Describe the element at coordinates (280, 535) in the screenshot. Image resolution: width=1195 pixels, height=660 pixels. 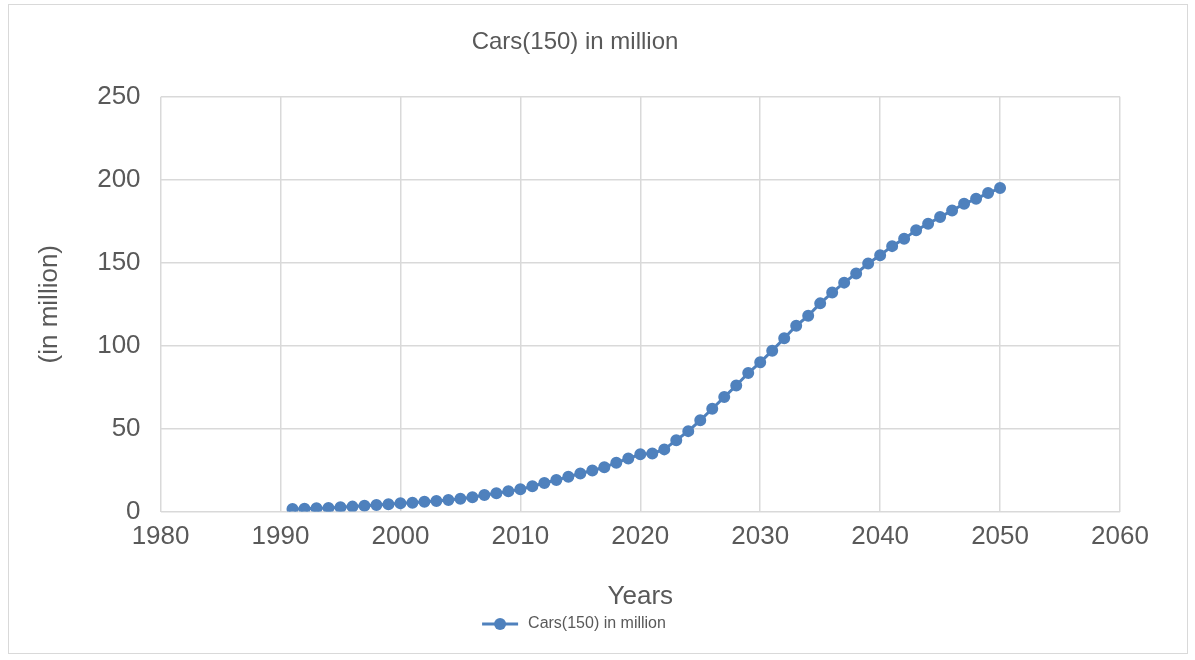
I see `x-tick-label: 1990` at that location.